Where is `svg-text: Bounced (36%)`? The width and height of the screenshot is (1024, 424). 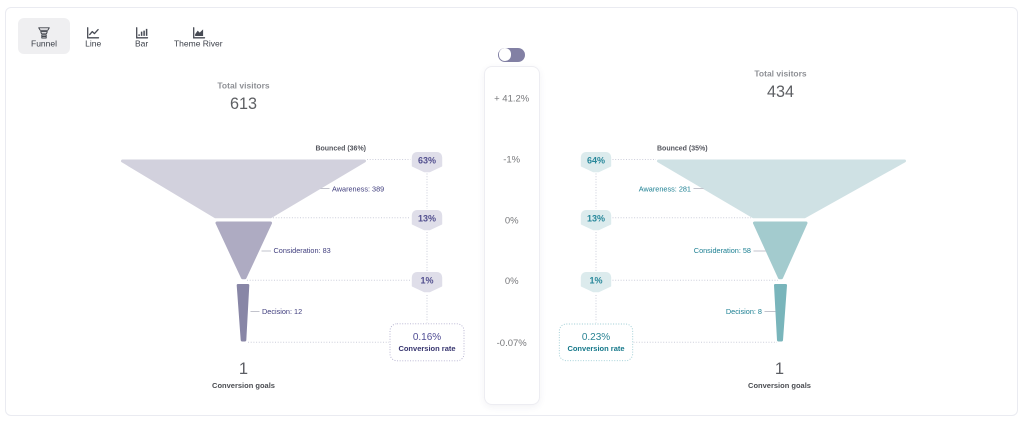
svg-text: Bounced (36%) is located at coordinates (340, 148).